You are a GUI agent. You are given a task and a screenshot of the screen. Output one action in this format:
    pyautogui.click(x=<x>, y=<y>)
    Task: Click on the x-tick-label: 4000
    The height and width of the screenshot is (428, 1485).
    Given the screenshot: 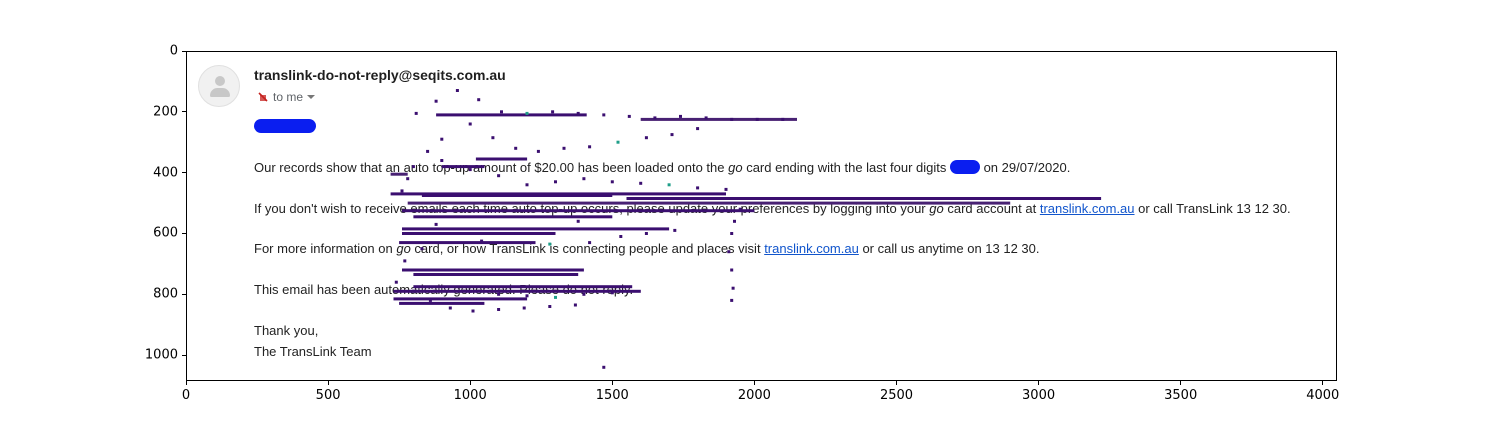 What is the action you would take?
    pyautogui.click(x=1323, y=395)
    